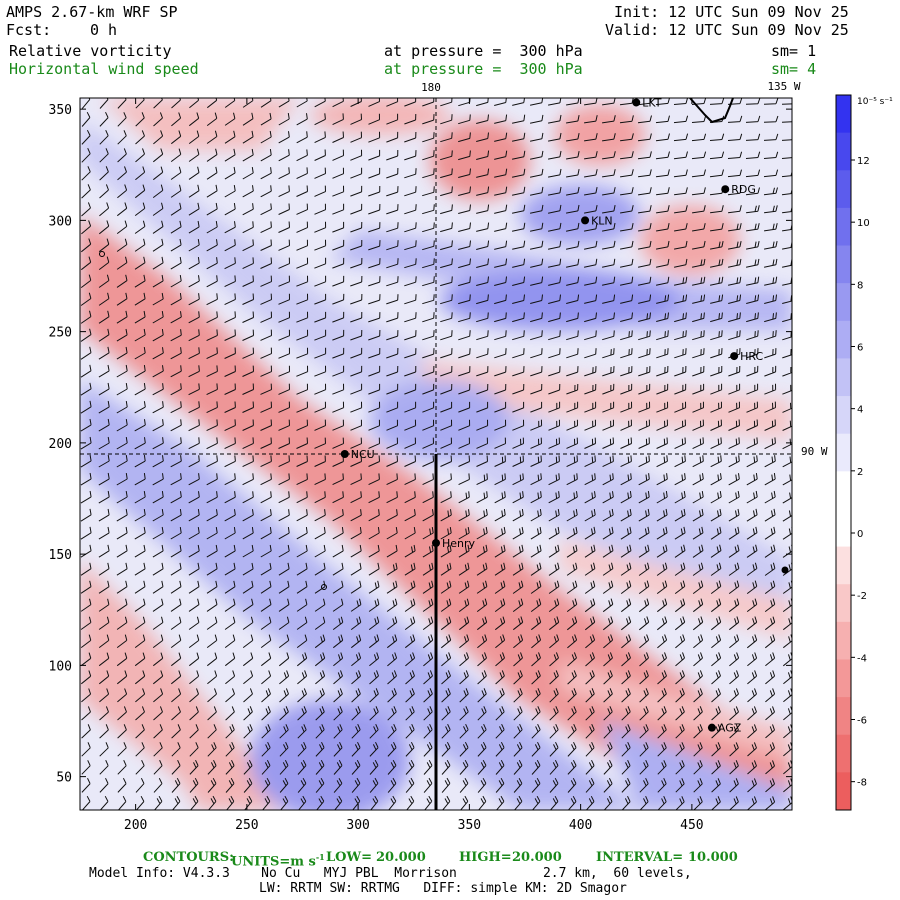 This screenshot has height=900, width=900. I want to click on station-label: NCU, so click(363, 454).